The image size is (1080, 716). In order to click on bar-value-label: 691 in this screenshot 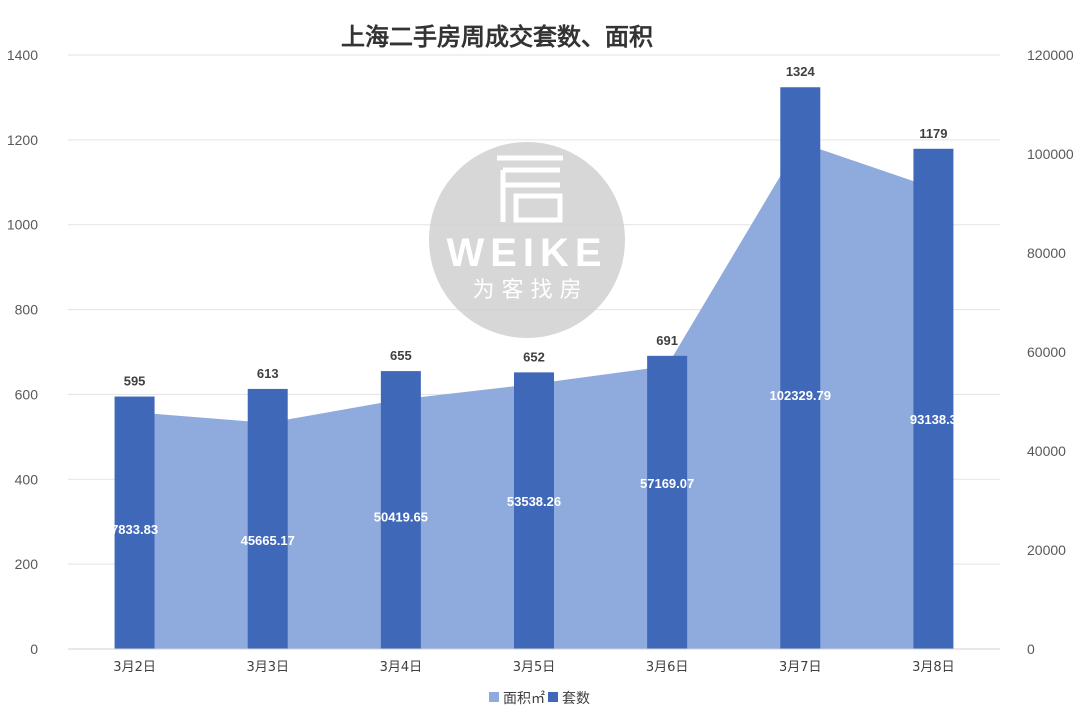, I will do `click(667, 340)`.